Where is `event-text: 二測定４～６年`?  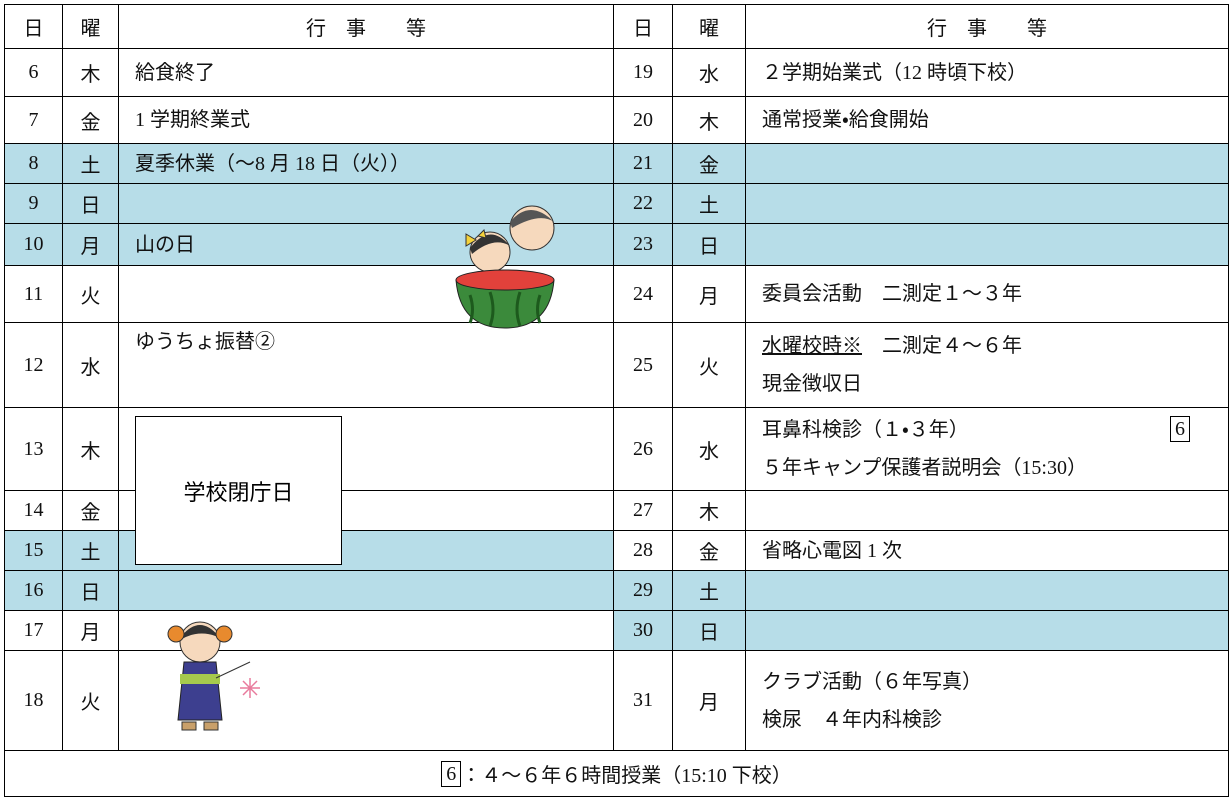 event-text: 二測定４～６年 is located at coordinates (942, 346).